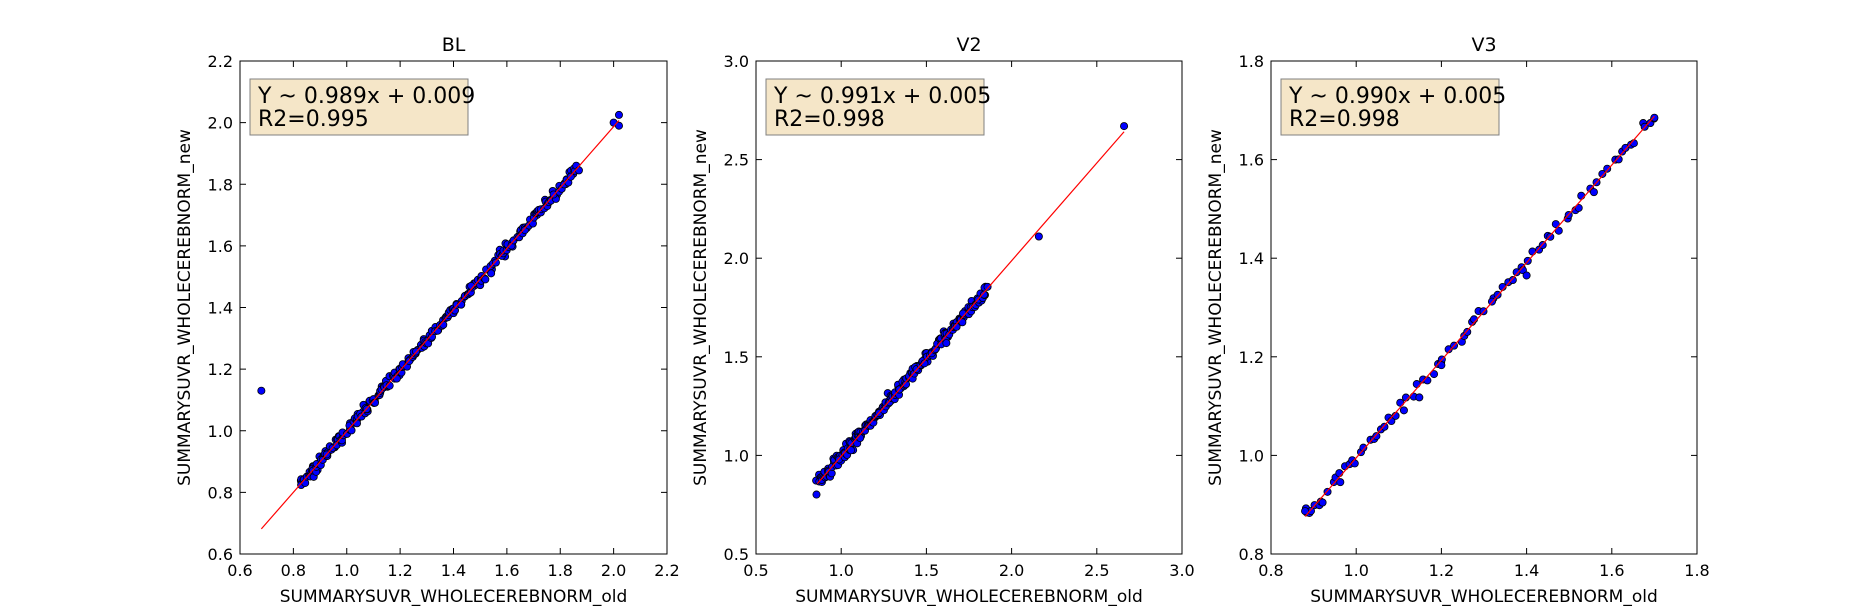 The image size is (1873, 615). What do you see at coordinates (736, 554) in the screenshot?
I see `y-tick-label: 0.5` at bounding box center [736, 554].